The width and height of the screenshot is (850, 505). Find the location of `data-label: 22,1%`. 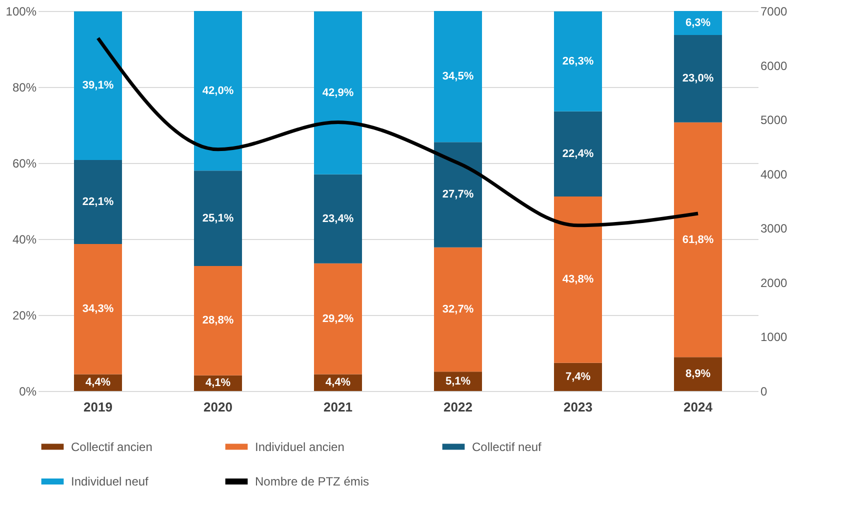

data-label: 22,1% is located at coordinates (98, 202).